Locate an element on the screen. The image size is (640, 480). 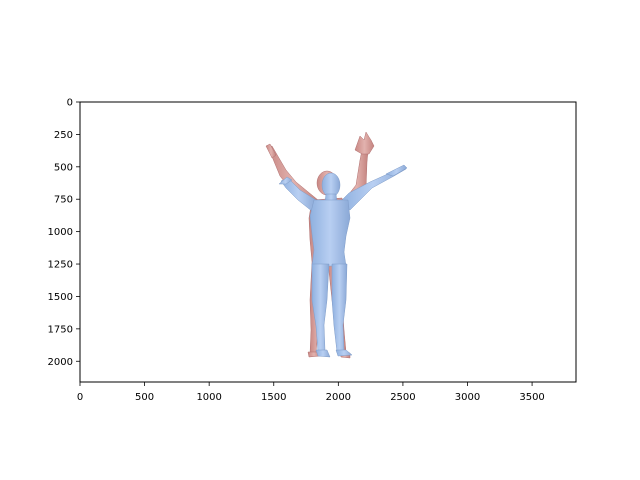
y-axis: 0 250 500 750 1000 1250 1500 1750 2000 is located at coordinates (64, 233).